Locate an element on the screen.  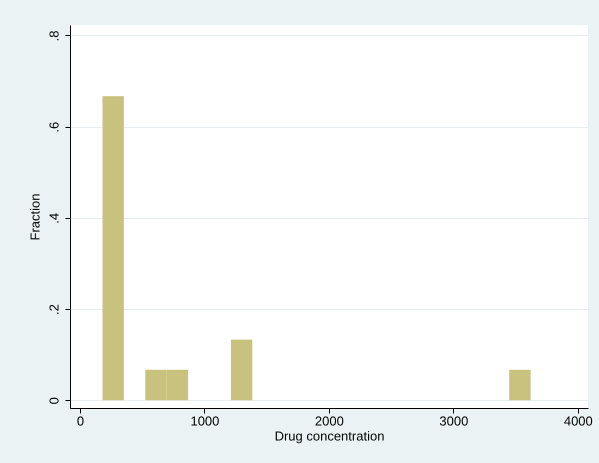
x-tick-label: 0 is located at coordinates (80, 421).